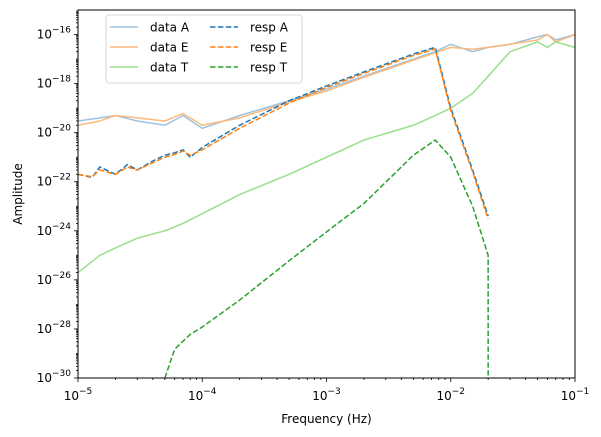 This screenshot has height=437, width=601. I want to click on x-tick-label: 10⁻³, so click(326, 395).